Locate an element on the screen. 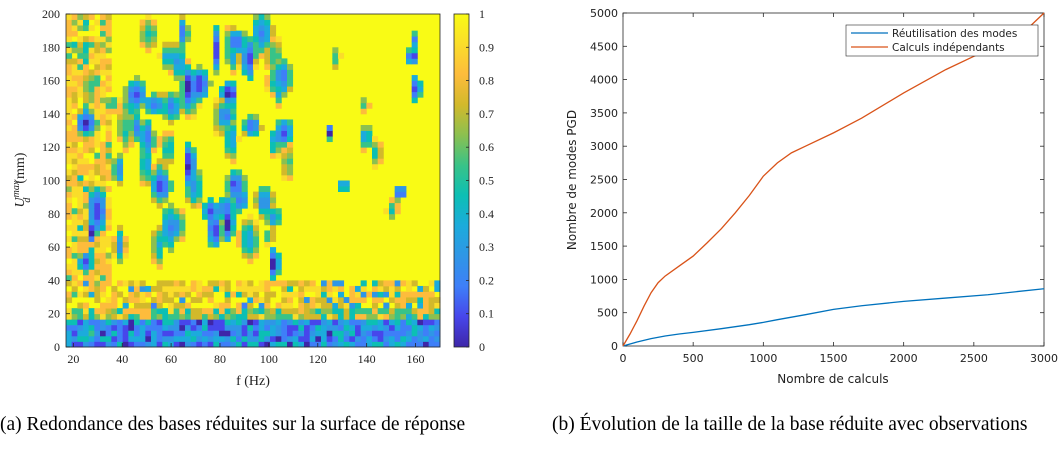 This screenshot has width=1060, height=468. line-y-tick-label: 1000 is located at coordinates (604, 279).